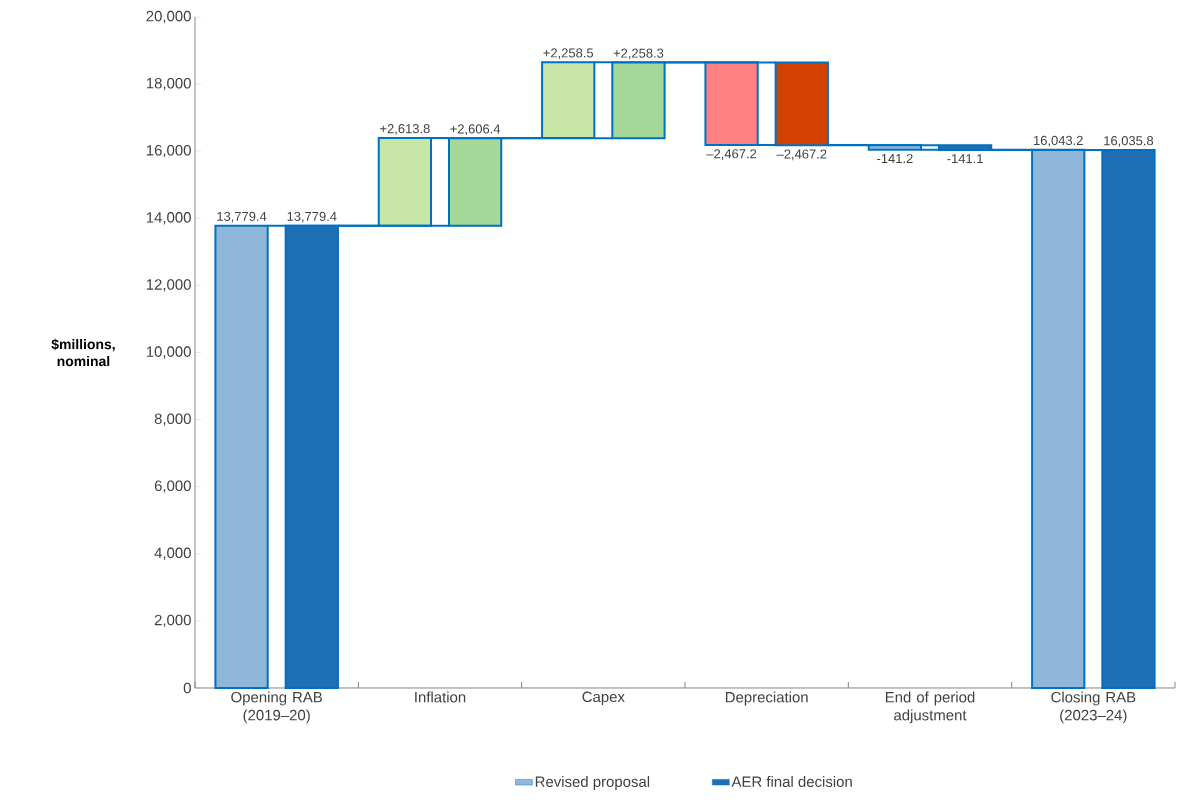 Image resolution: width=1184 pixels, height=805 pixels. Describe the element at coordinates (172, 621) in the screenshot. I see `y-tick-label: 2,000` at that location.